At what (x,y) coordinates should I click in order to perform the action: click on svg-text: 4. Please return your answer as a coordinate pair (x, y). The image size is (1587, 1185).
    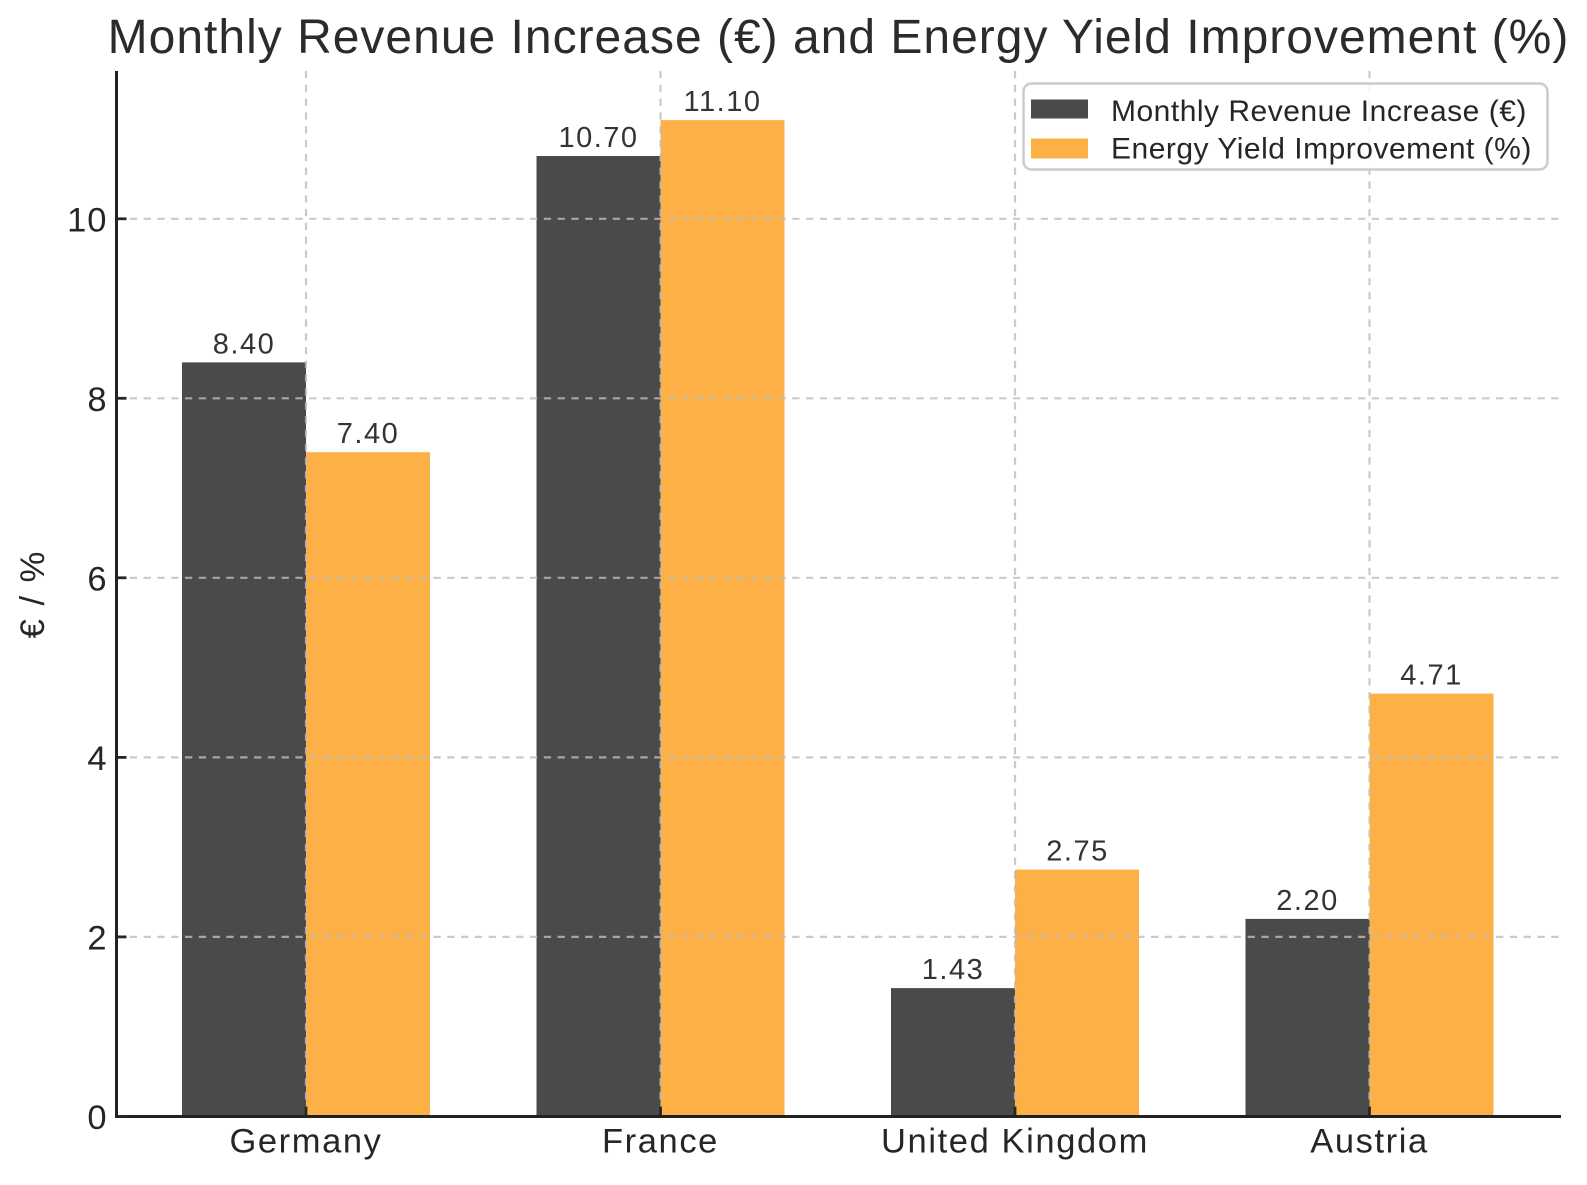
    Looking at the image, I should click on (97, 759).